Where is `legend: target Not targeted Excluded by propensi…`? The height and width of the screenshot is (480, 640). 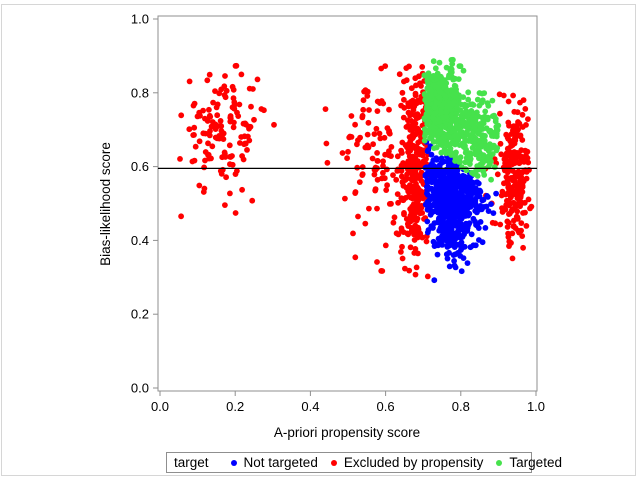
legend: target Not targeted Excluded by propensi… is located at coordinates (364, 462).